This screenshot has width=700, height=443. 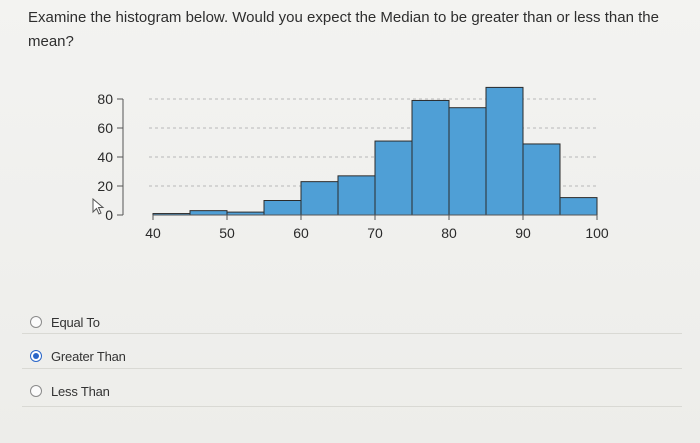 I want to click on option-equal-to-label: Equal To, so click(x=75, y=322).